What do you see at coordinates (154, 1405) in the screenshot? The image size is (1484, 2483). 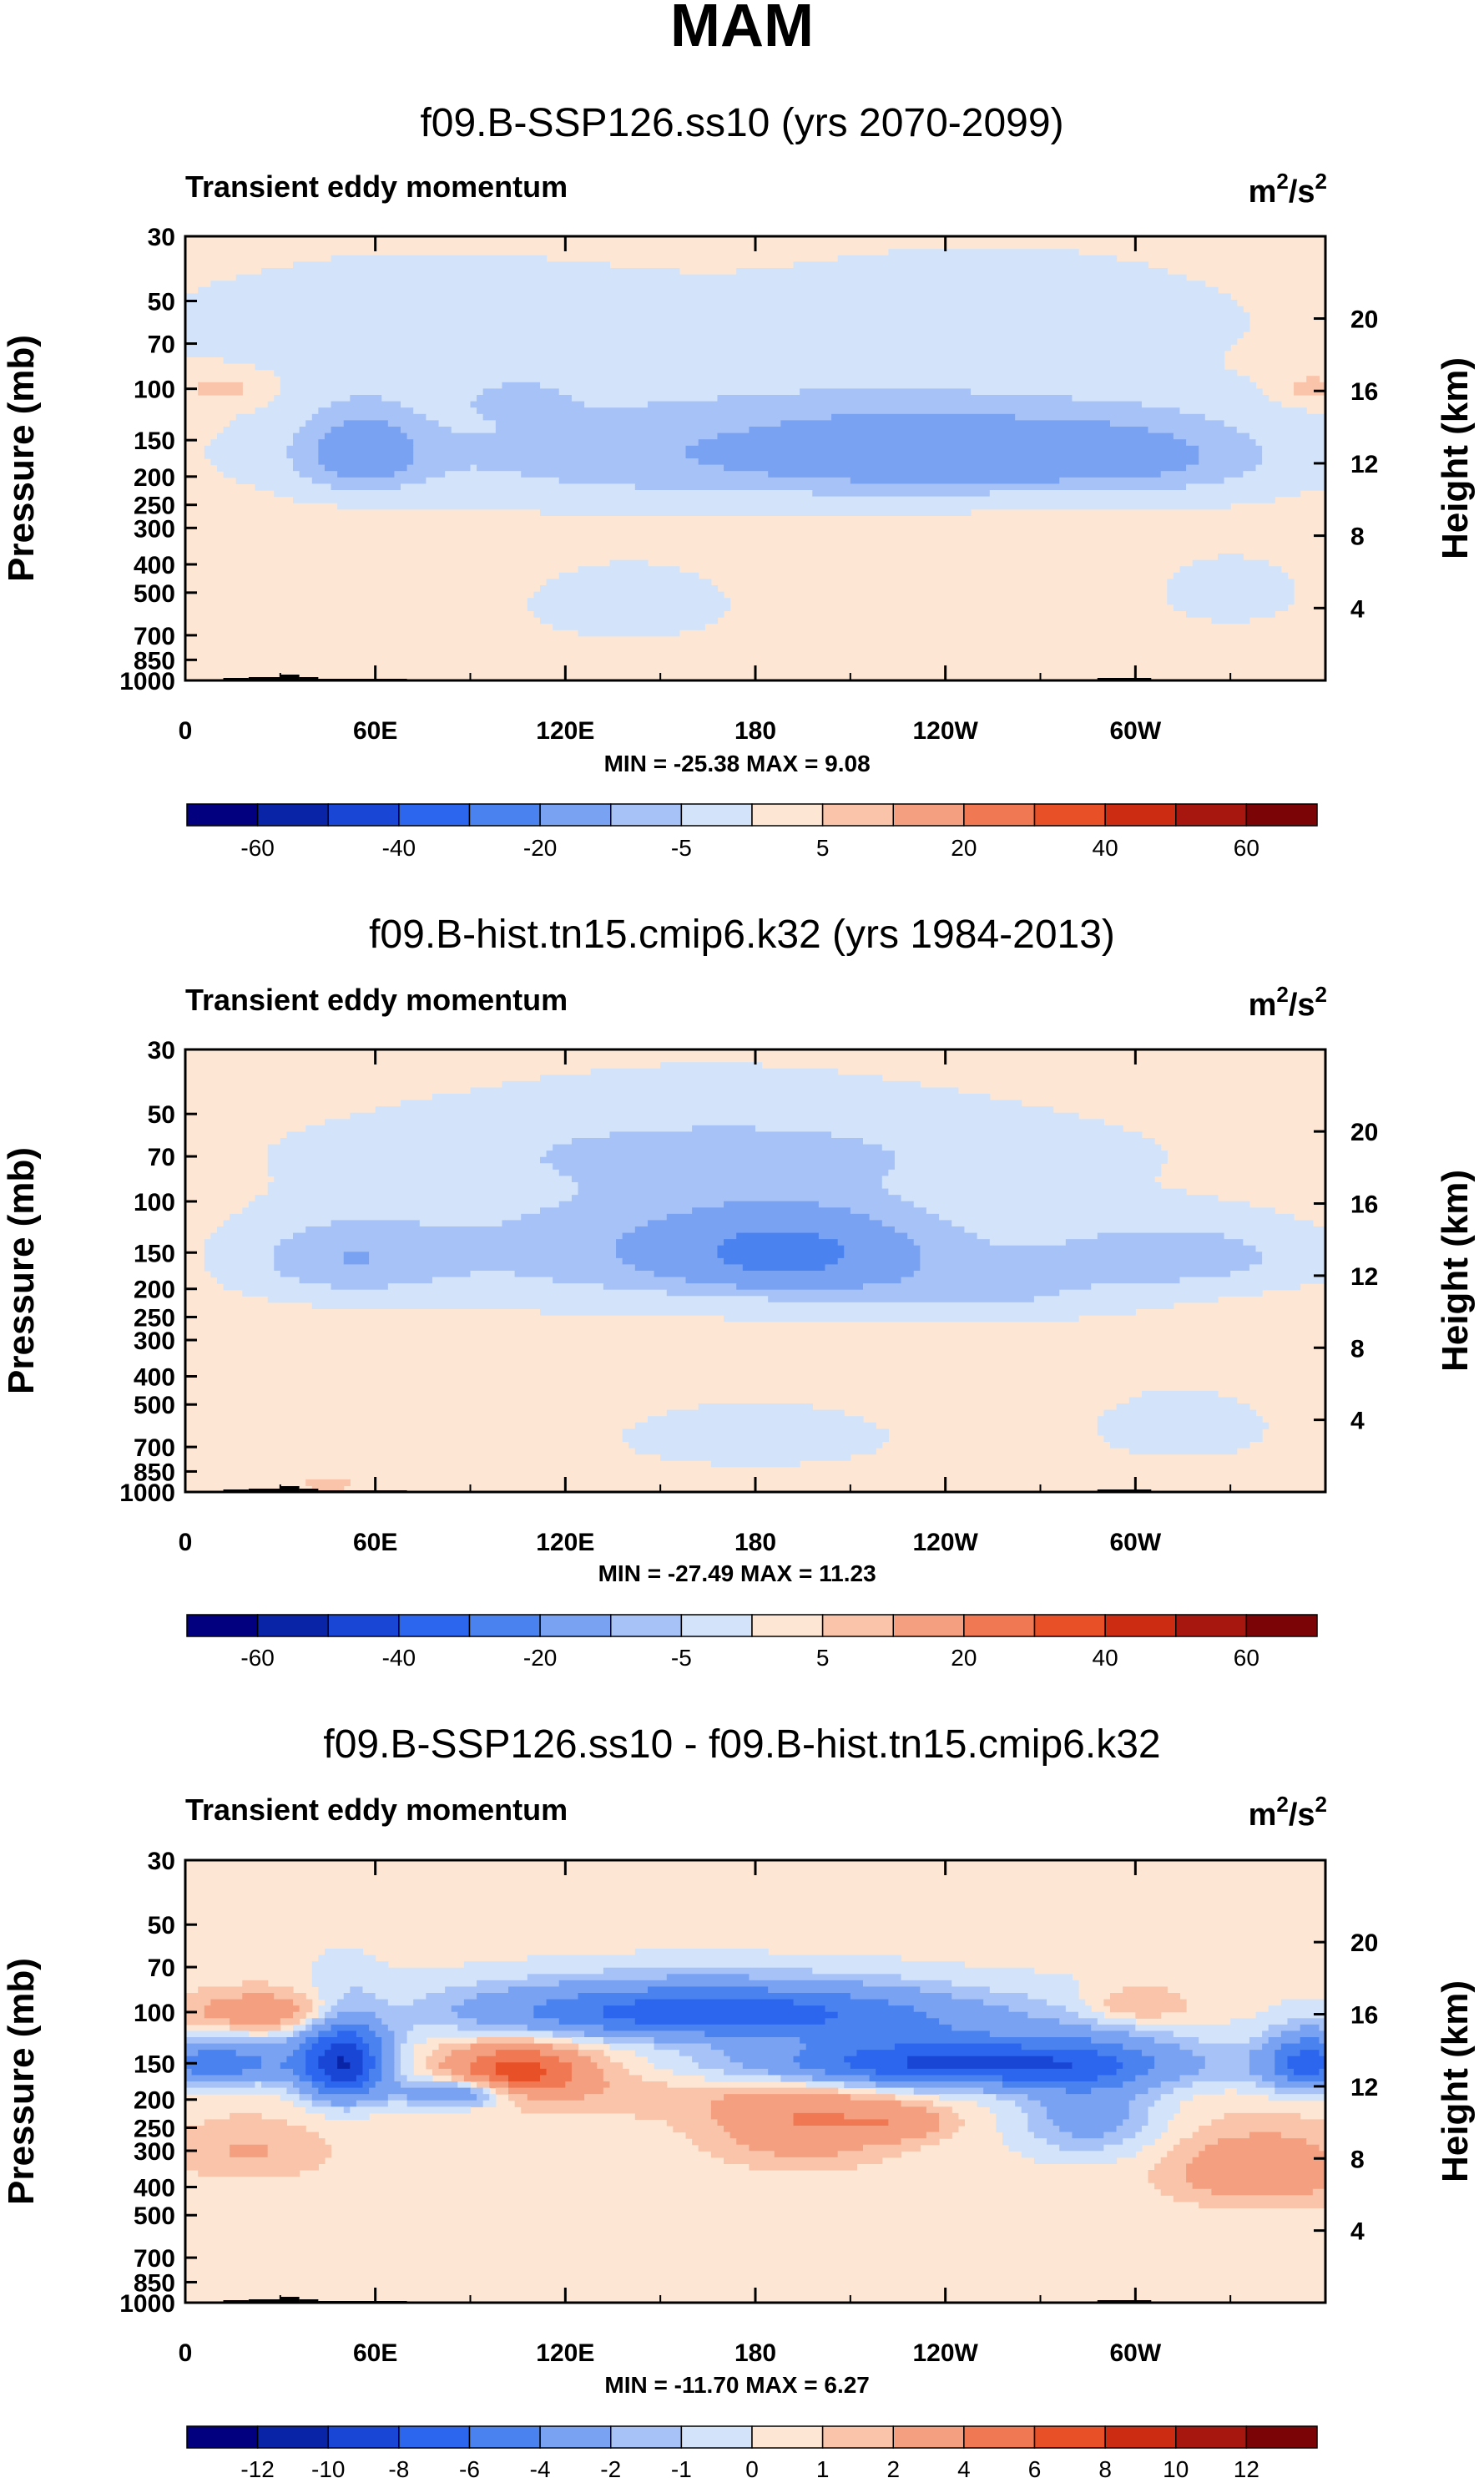 I see `y-tick-label: 500` at bounding box center [154, 1405].